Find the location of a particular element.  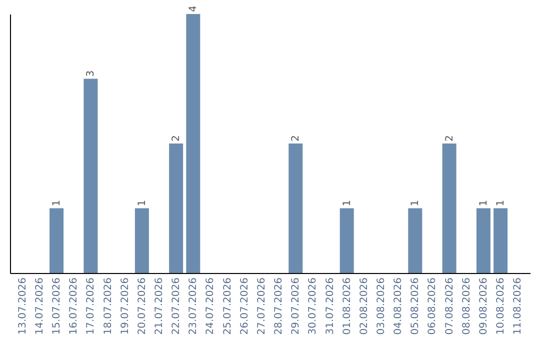

x-tick-label: 18.07.2026 is located at coordinates (108, 306).